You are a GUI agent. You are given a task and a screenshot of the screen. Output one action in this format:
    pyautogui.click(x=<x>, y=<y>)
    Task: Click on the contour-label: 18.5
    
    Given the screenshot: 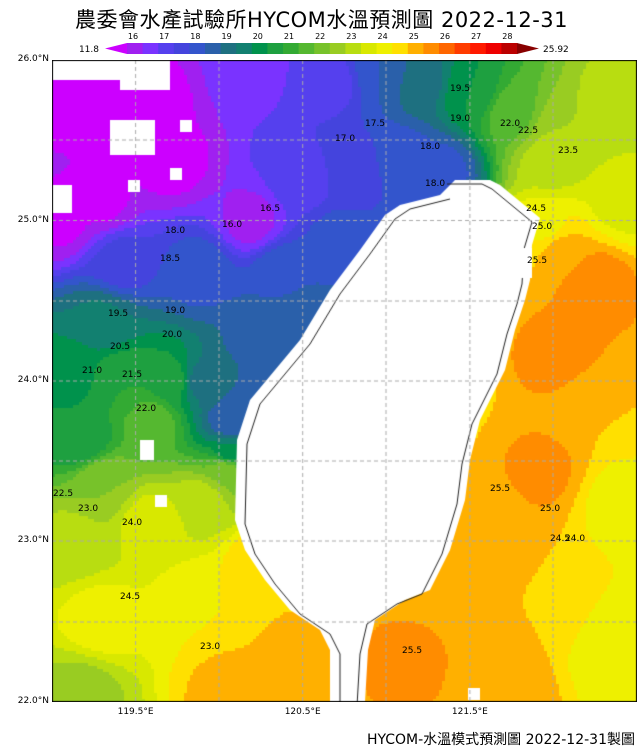 What is the action you would take?
    pyautogui.click(x=170, y=259)
    